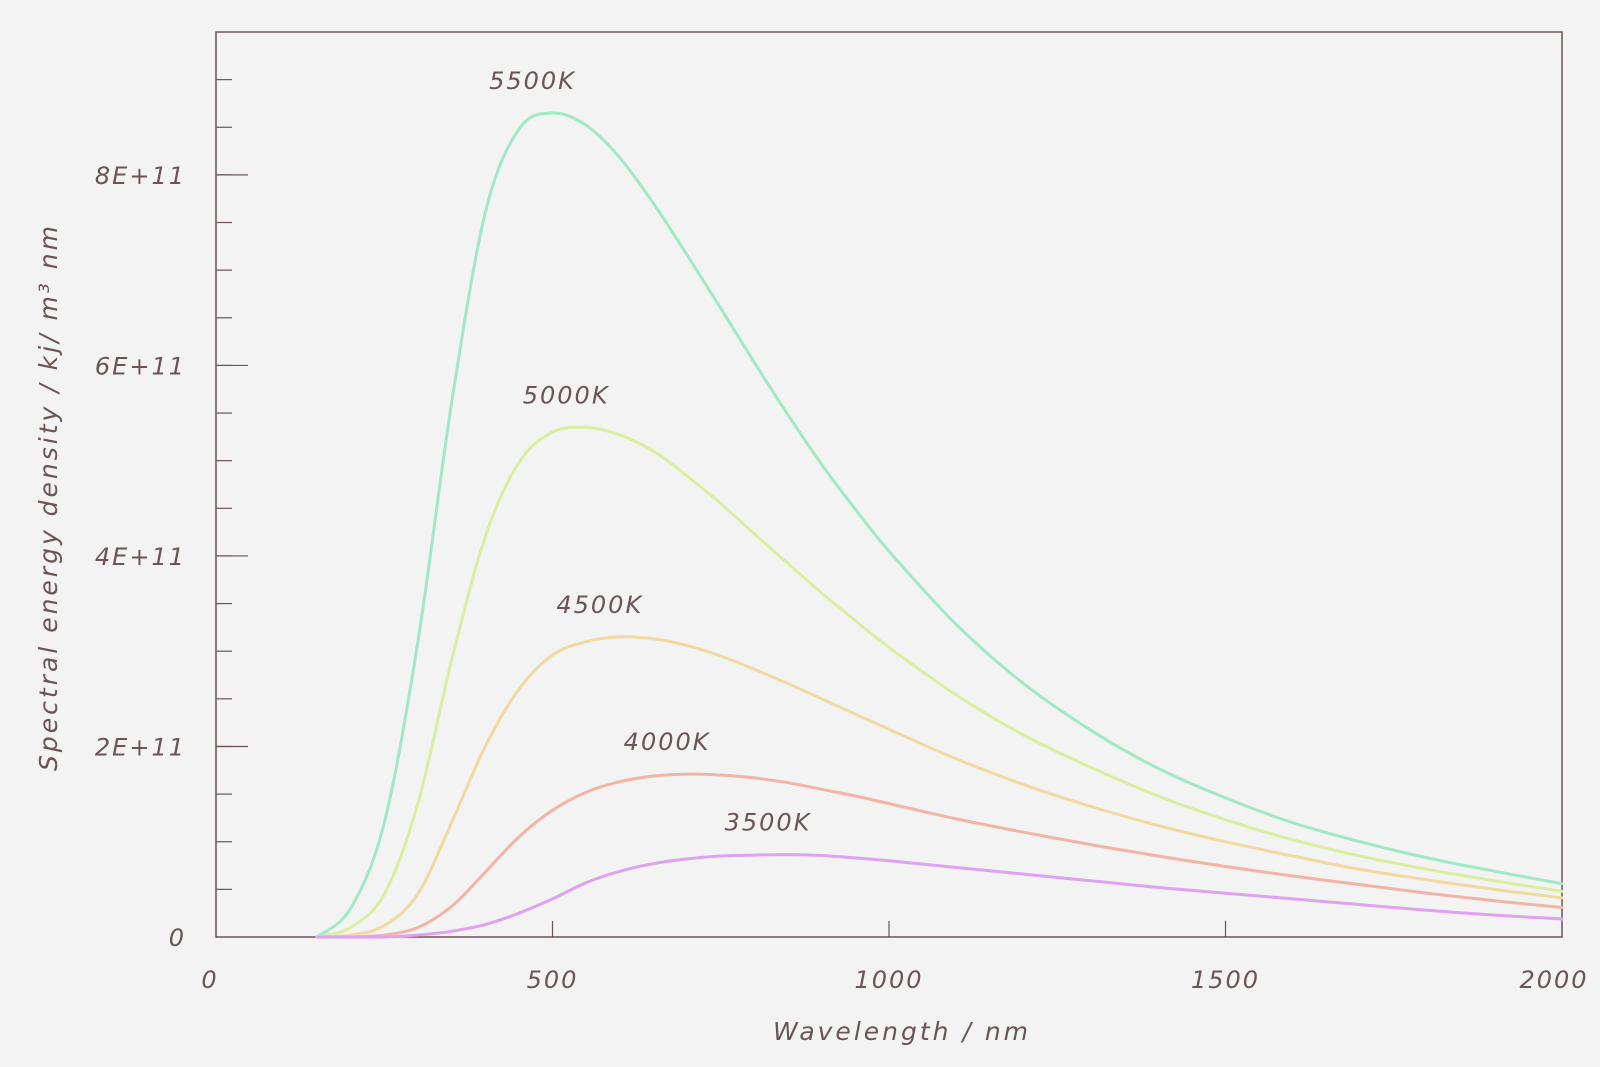 This screenshot has width=1600, height=1067. Describe the element at coordinates (599, 605) in the screenshot. I see `series-label: 4500K` at that location.